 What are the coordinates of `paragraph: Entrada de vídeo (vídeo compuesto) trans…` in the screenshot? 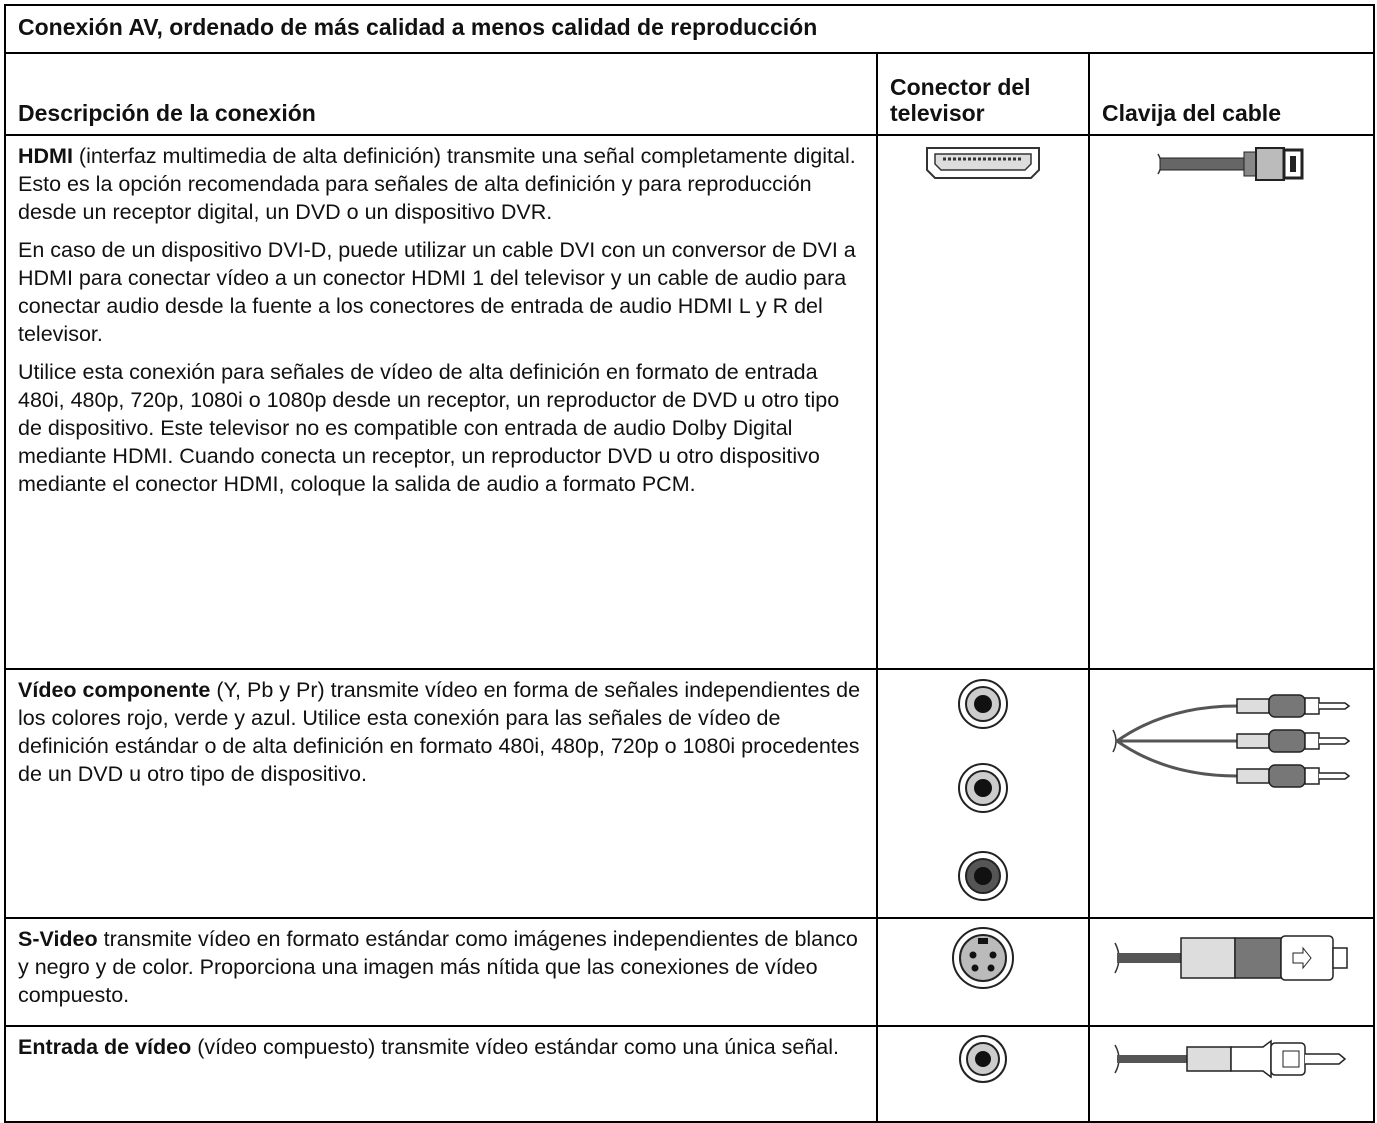 It's located at (441, 1047).